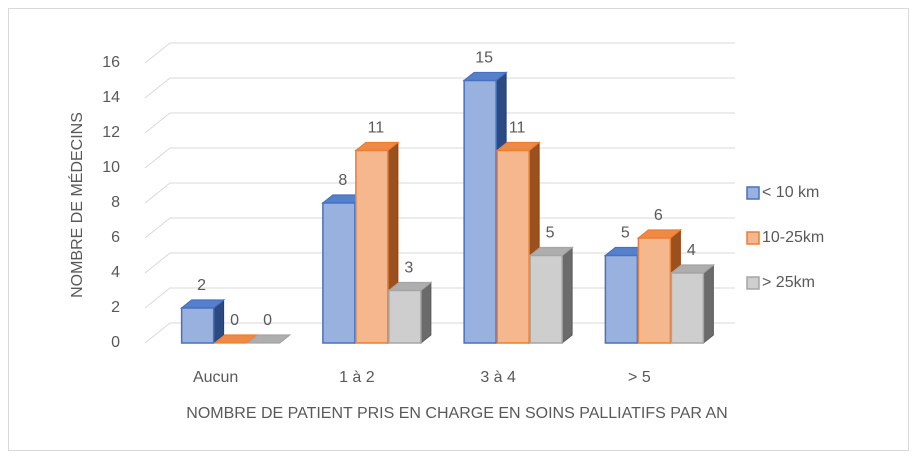 This screenshot has height=464, width=917. I want to click on legend-label: < 10 km, so click(790, 192).